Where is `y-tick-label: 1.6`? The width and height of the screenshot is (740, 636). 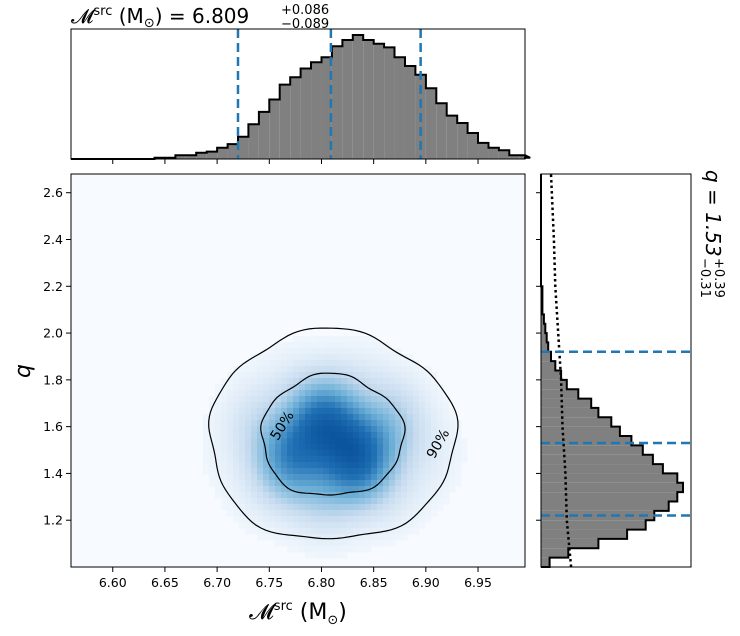
y-tick-label: 1.6 is located at coordinates (53, 426).